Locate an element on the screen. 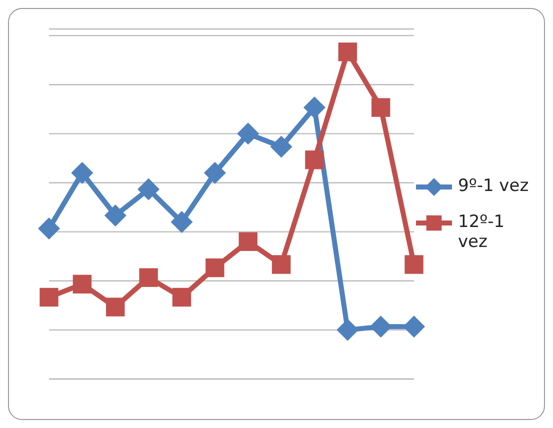 Image resolution: width=553 pixels, height=428 pixels. legend-label: 9º-1 vez is located at coordinates (493, 186).